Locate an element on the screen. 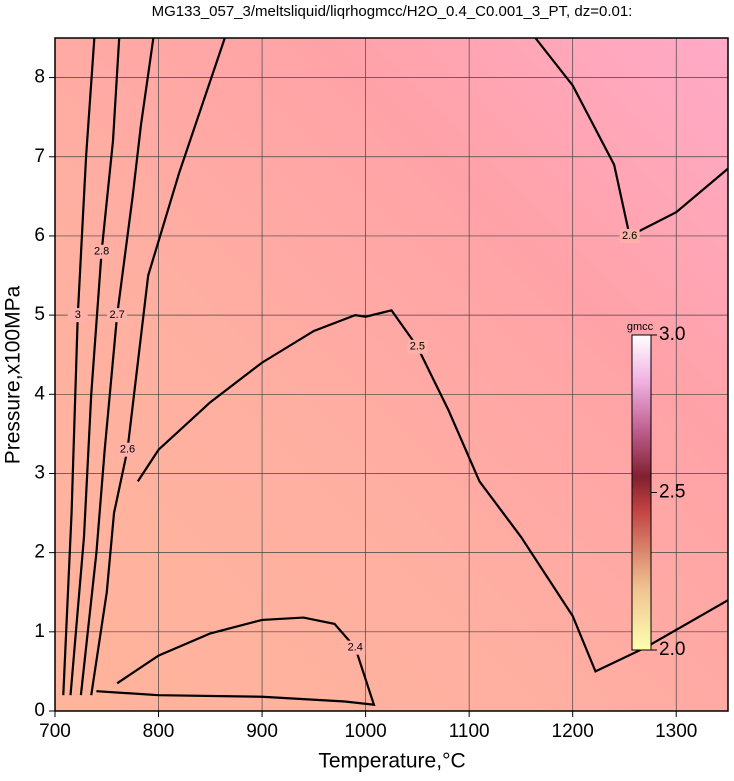  colorbar is located at coordinates (641, 492).